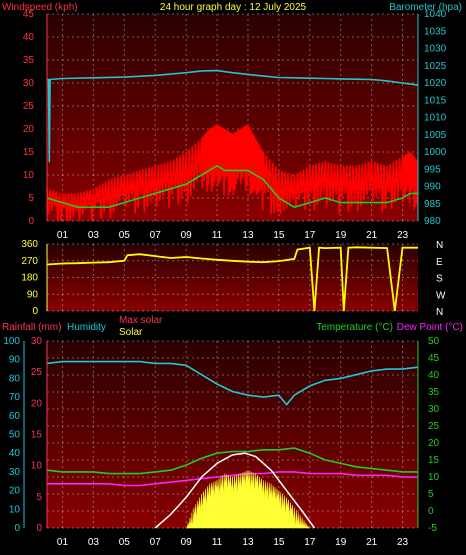 The height and width of the screenshot is (555, 466). Describe the element at coordinates (131, 332) in the screenshot. I see `legend-solar: Solar` at that location.